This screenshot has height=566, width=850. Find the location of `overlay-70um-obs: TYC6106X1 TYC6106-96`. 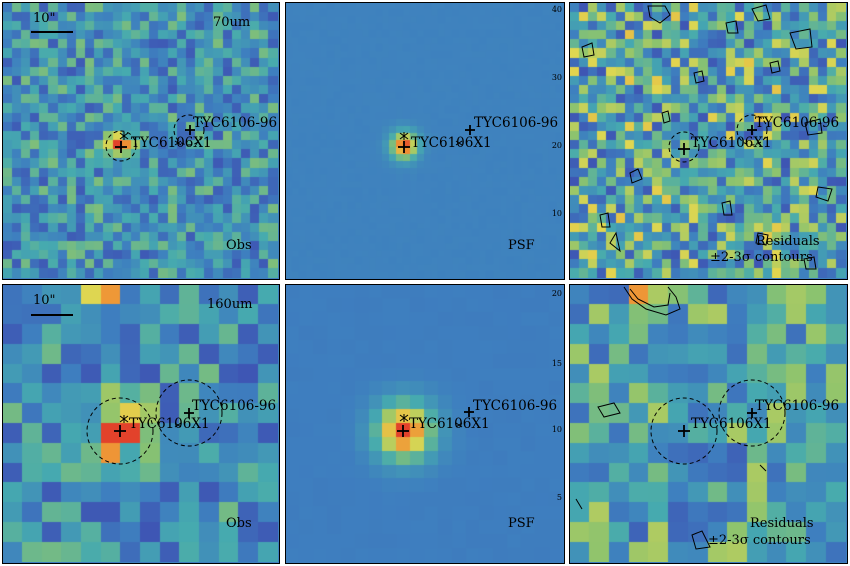

overlay-70um-obs: TYC6106X1 TYC6106-96 is located at coordinates (154, 96).